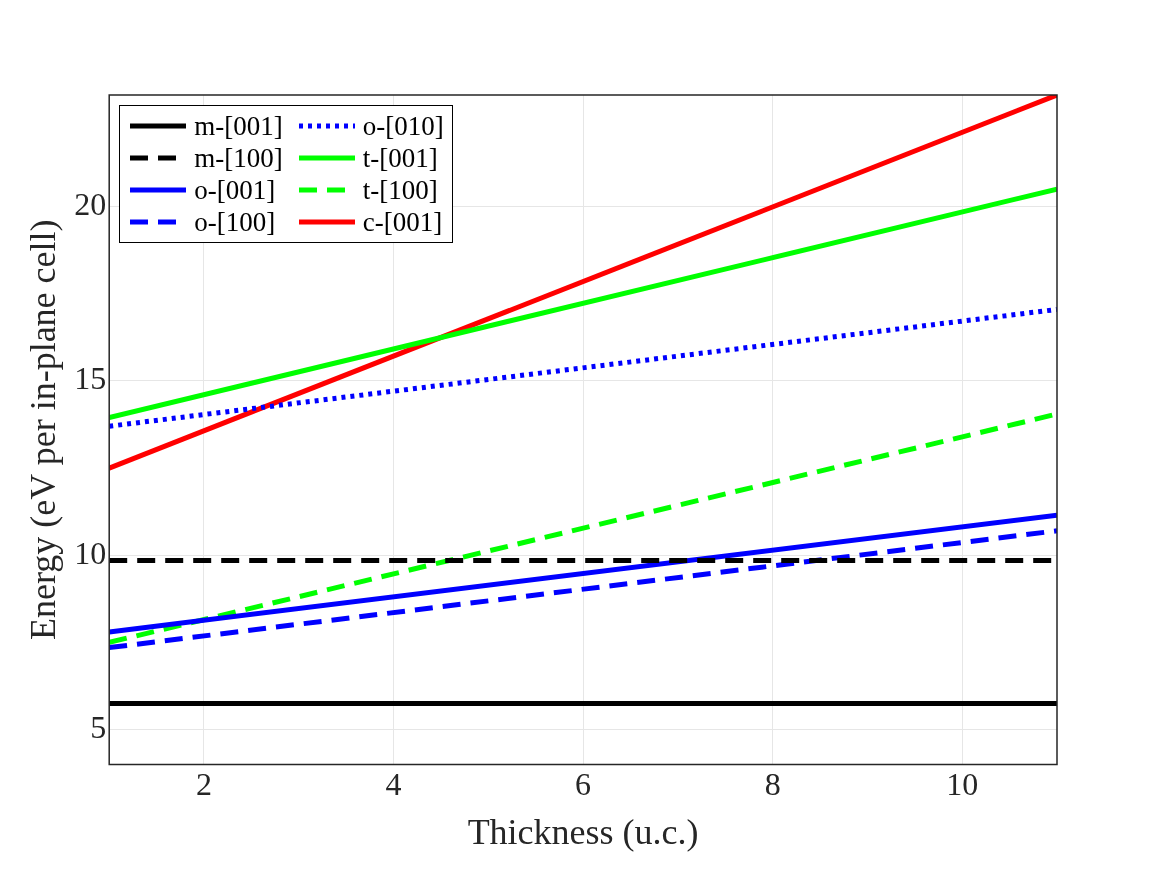  Describe the element at coordinates (400, 190) in the screenshot. I see `legend-label: t-[100]` at that location.